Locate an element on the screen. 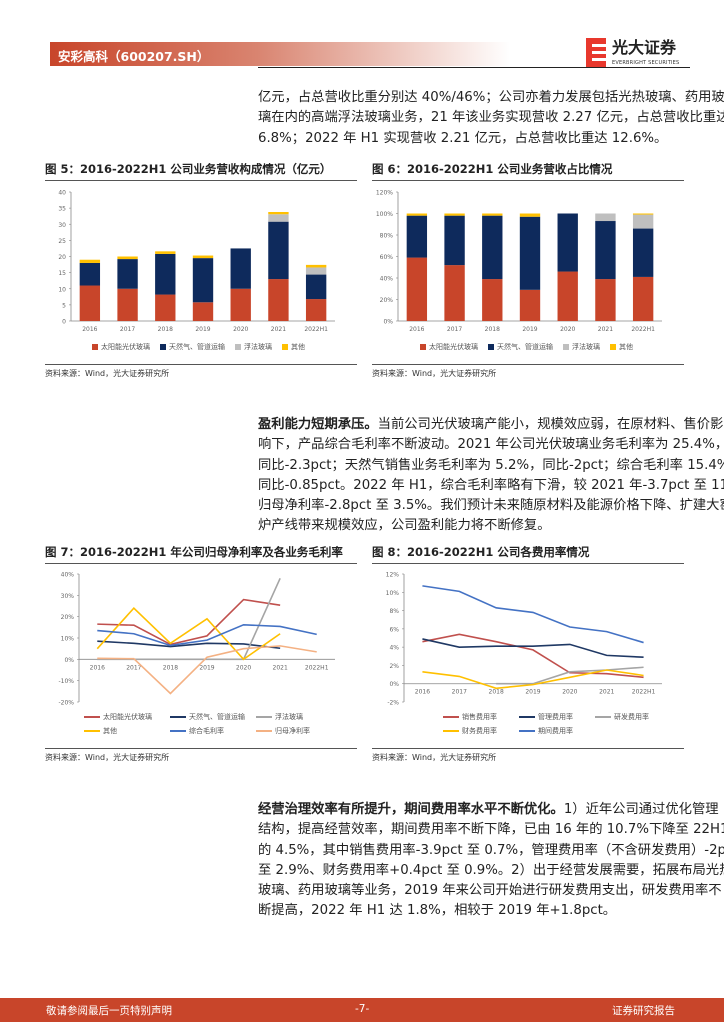 The width and height of the screenshot is (724, 1024). chart6-title: 图 6：2016-2022H1 公司业务营收占比情况 is located at coordinates (528, 171).